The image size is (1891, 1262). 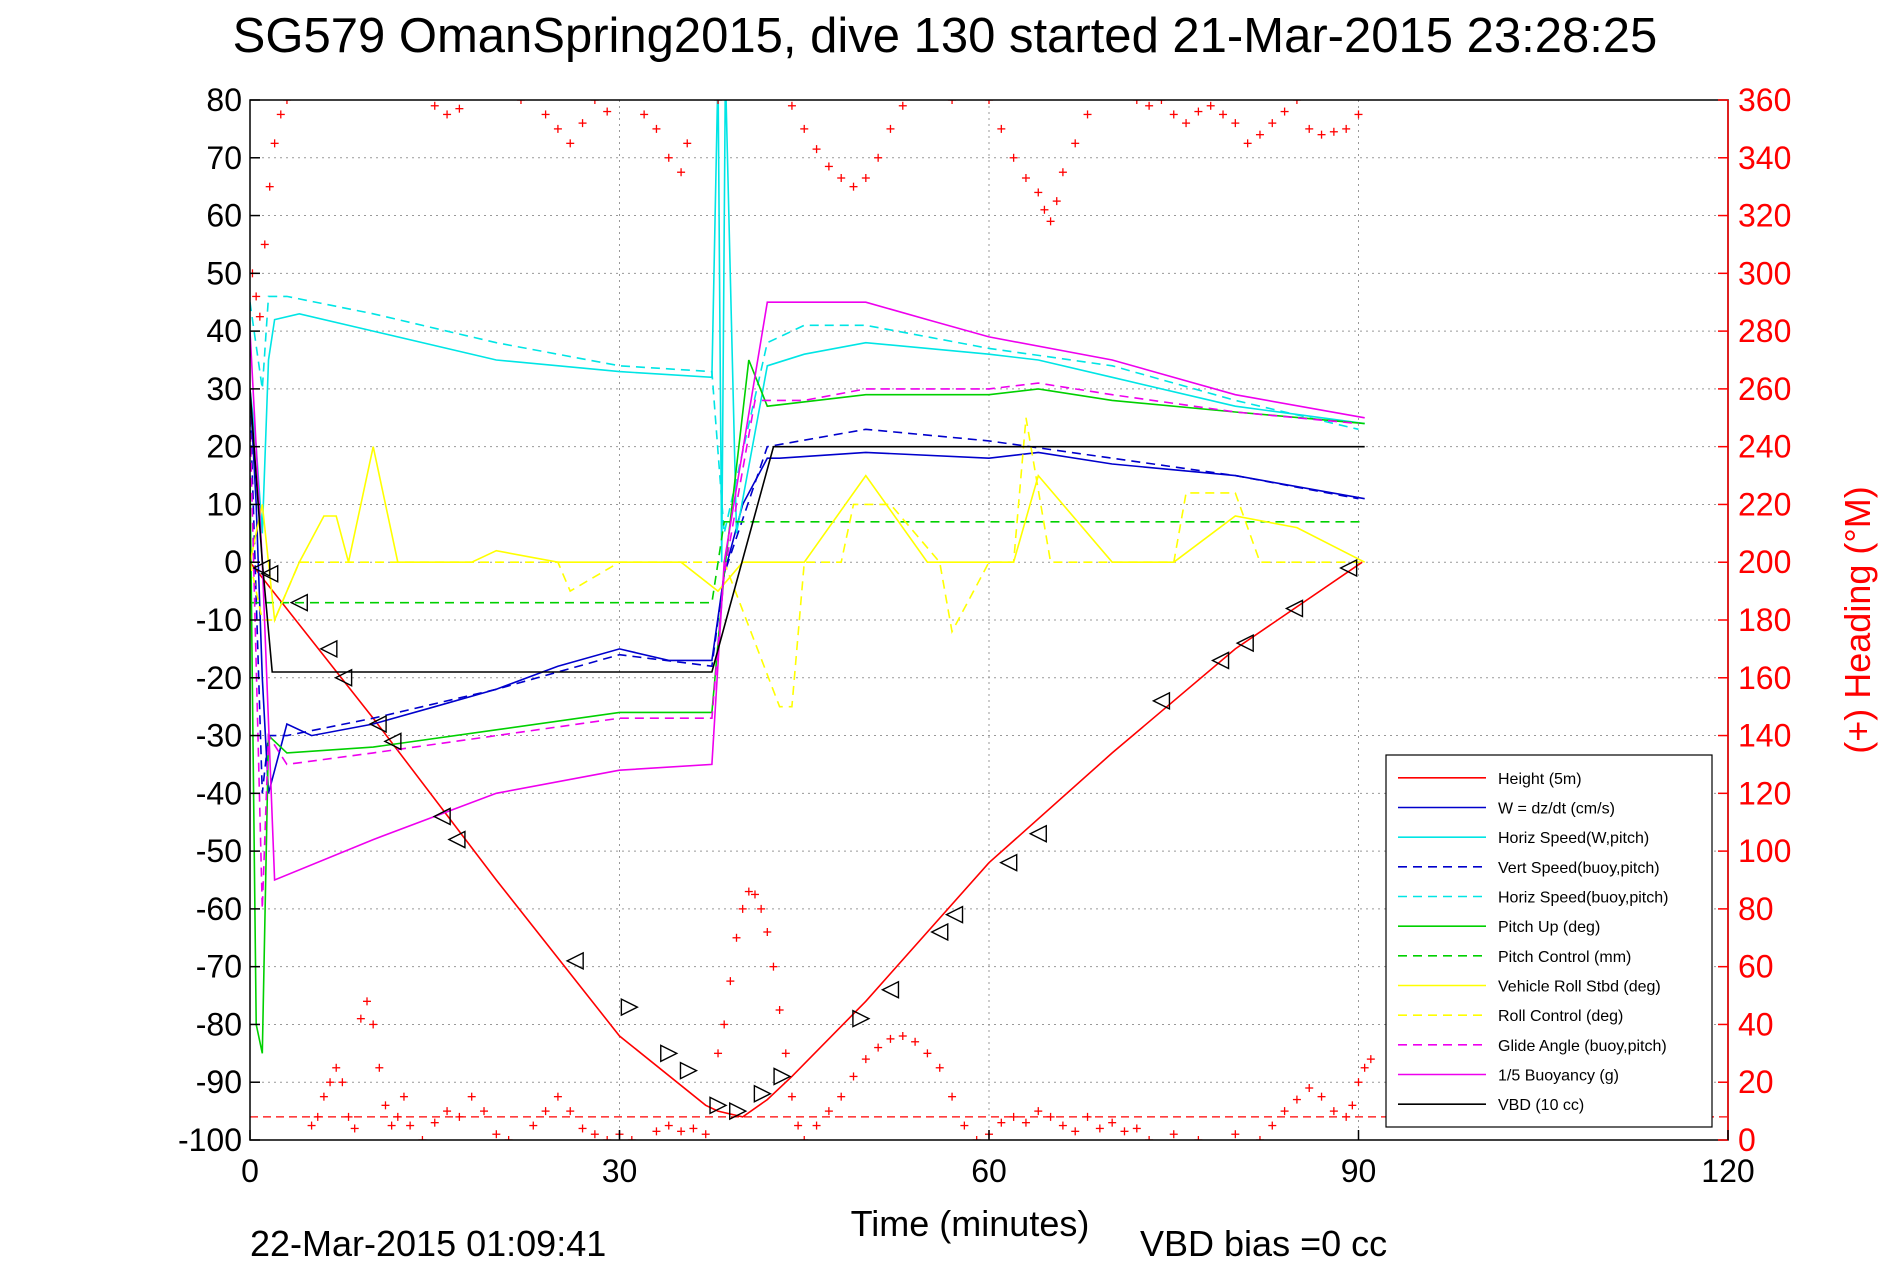 What do you see at coordinates (1764, 678) in the screenshot?
I see `right-tick-label: 160` at bounding box center [1764, 678].